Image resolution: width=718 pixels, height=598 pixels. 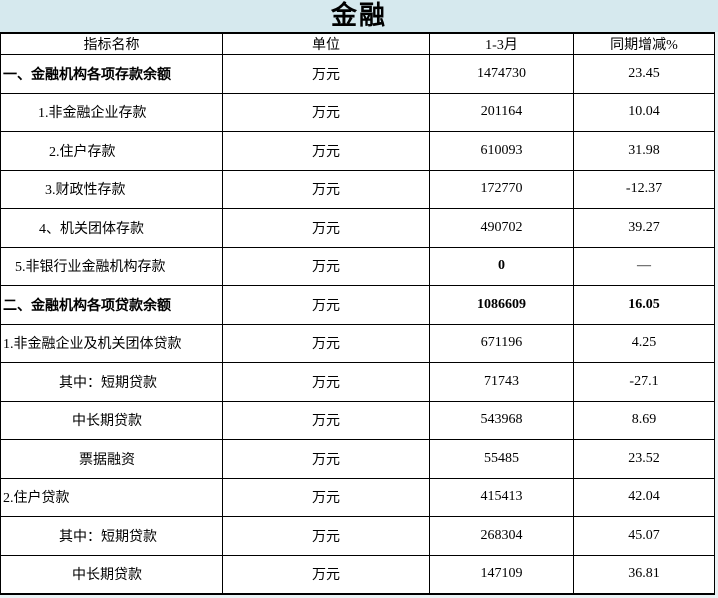 I want to click on table-row: 二、金融机构各项贷款余额 万元 1086609 16.05, so click(x=357, y=305).